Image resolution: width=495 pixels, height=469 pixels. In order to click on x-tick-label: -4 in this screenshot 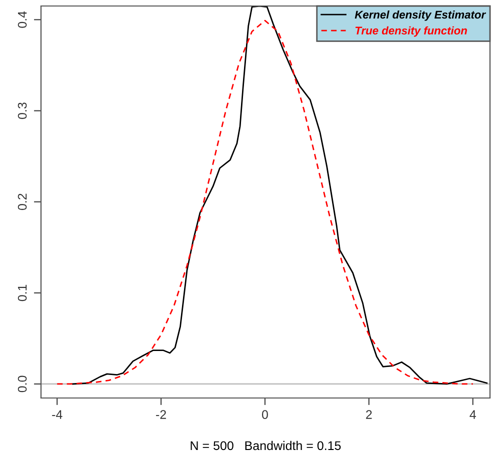, I will do `click(57, 414)`.